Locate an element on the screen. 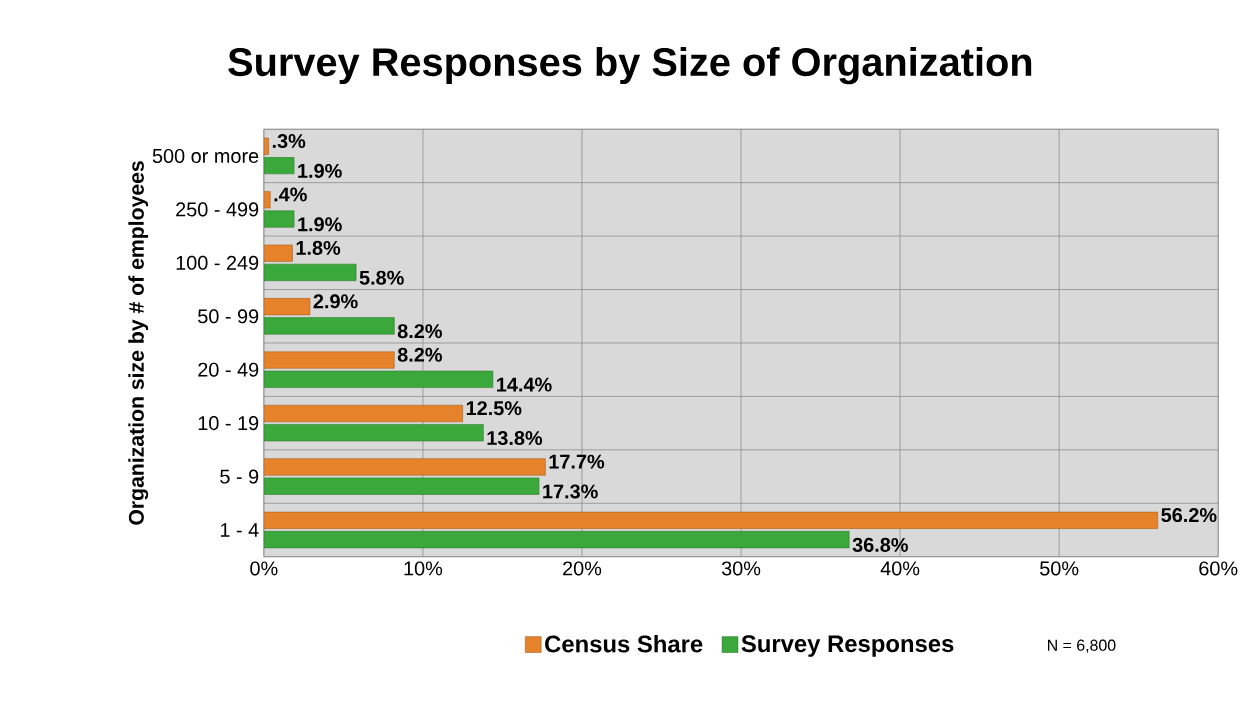 Image resolution: width=1254 pixels, height=702 pixels. text: N = 6,800 is located at coordinates (1082, 646).